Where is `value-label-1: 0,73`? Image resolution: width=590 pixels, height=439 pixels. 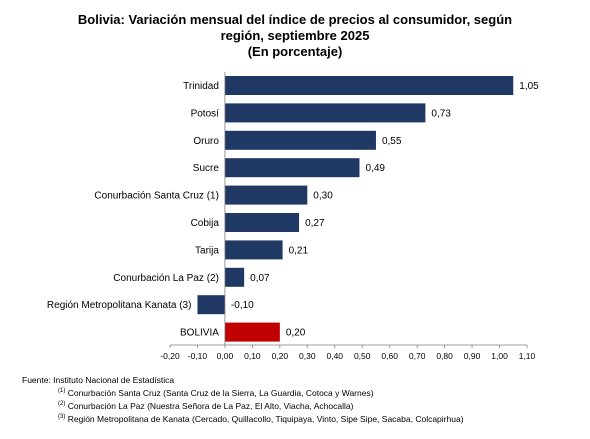 value-label-1: 0,73 is located at coordinates (441, 113).